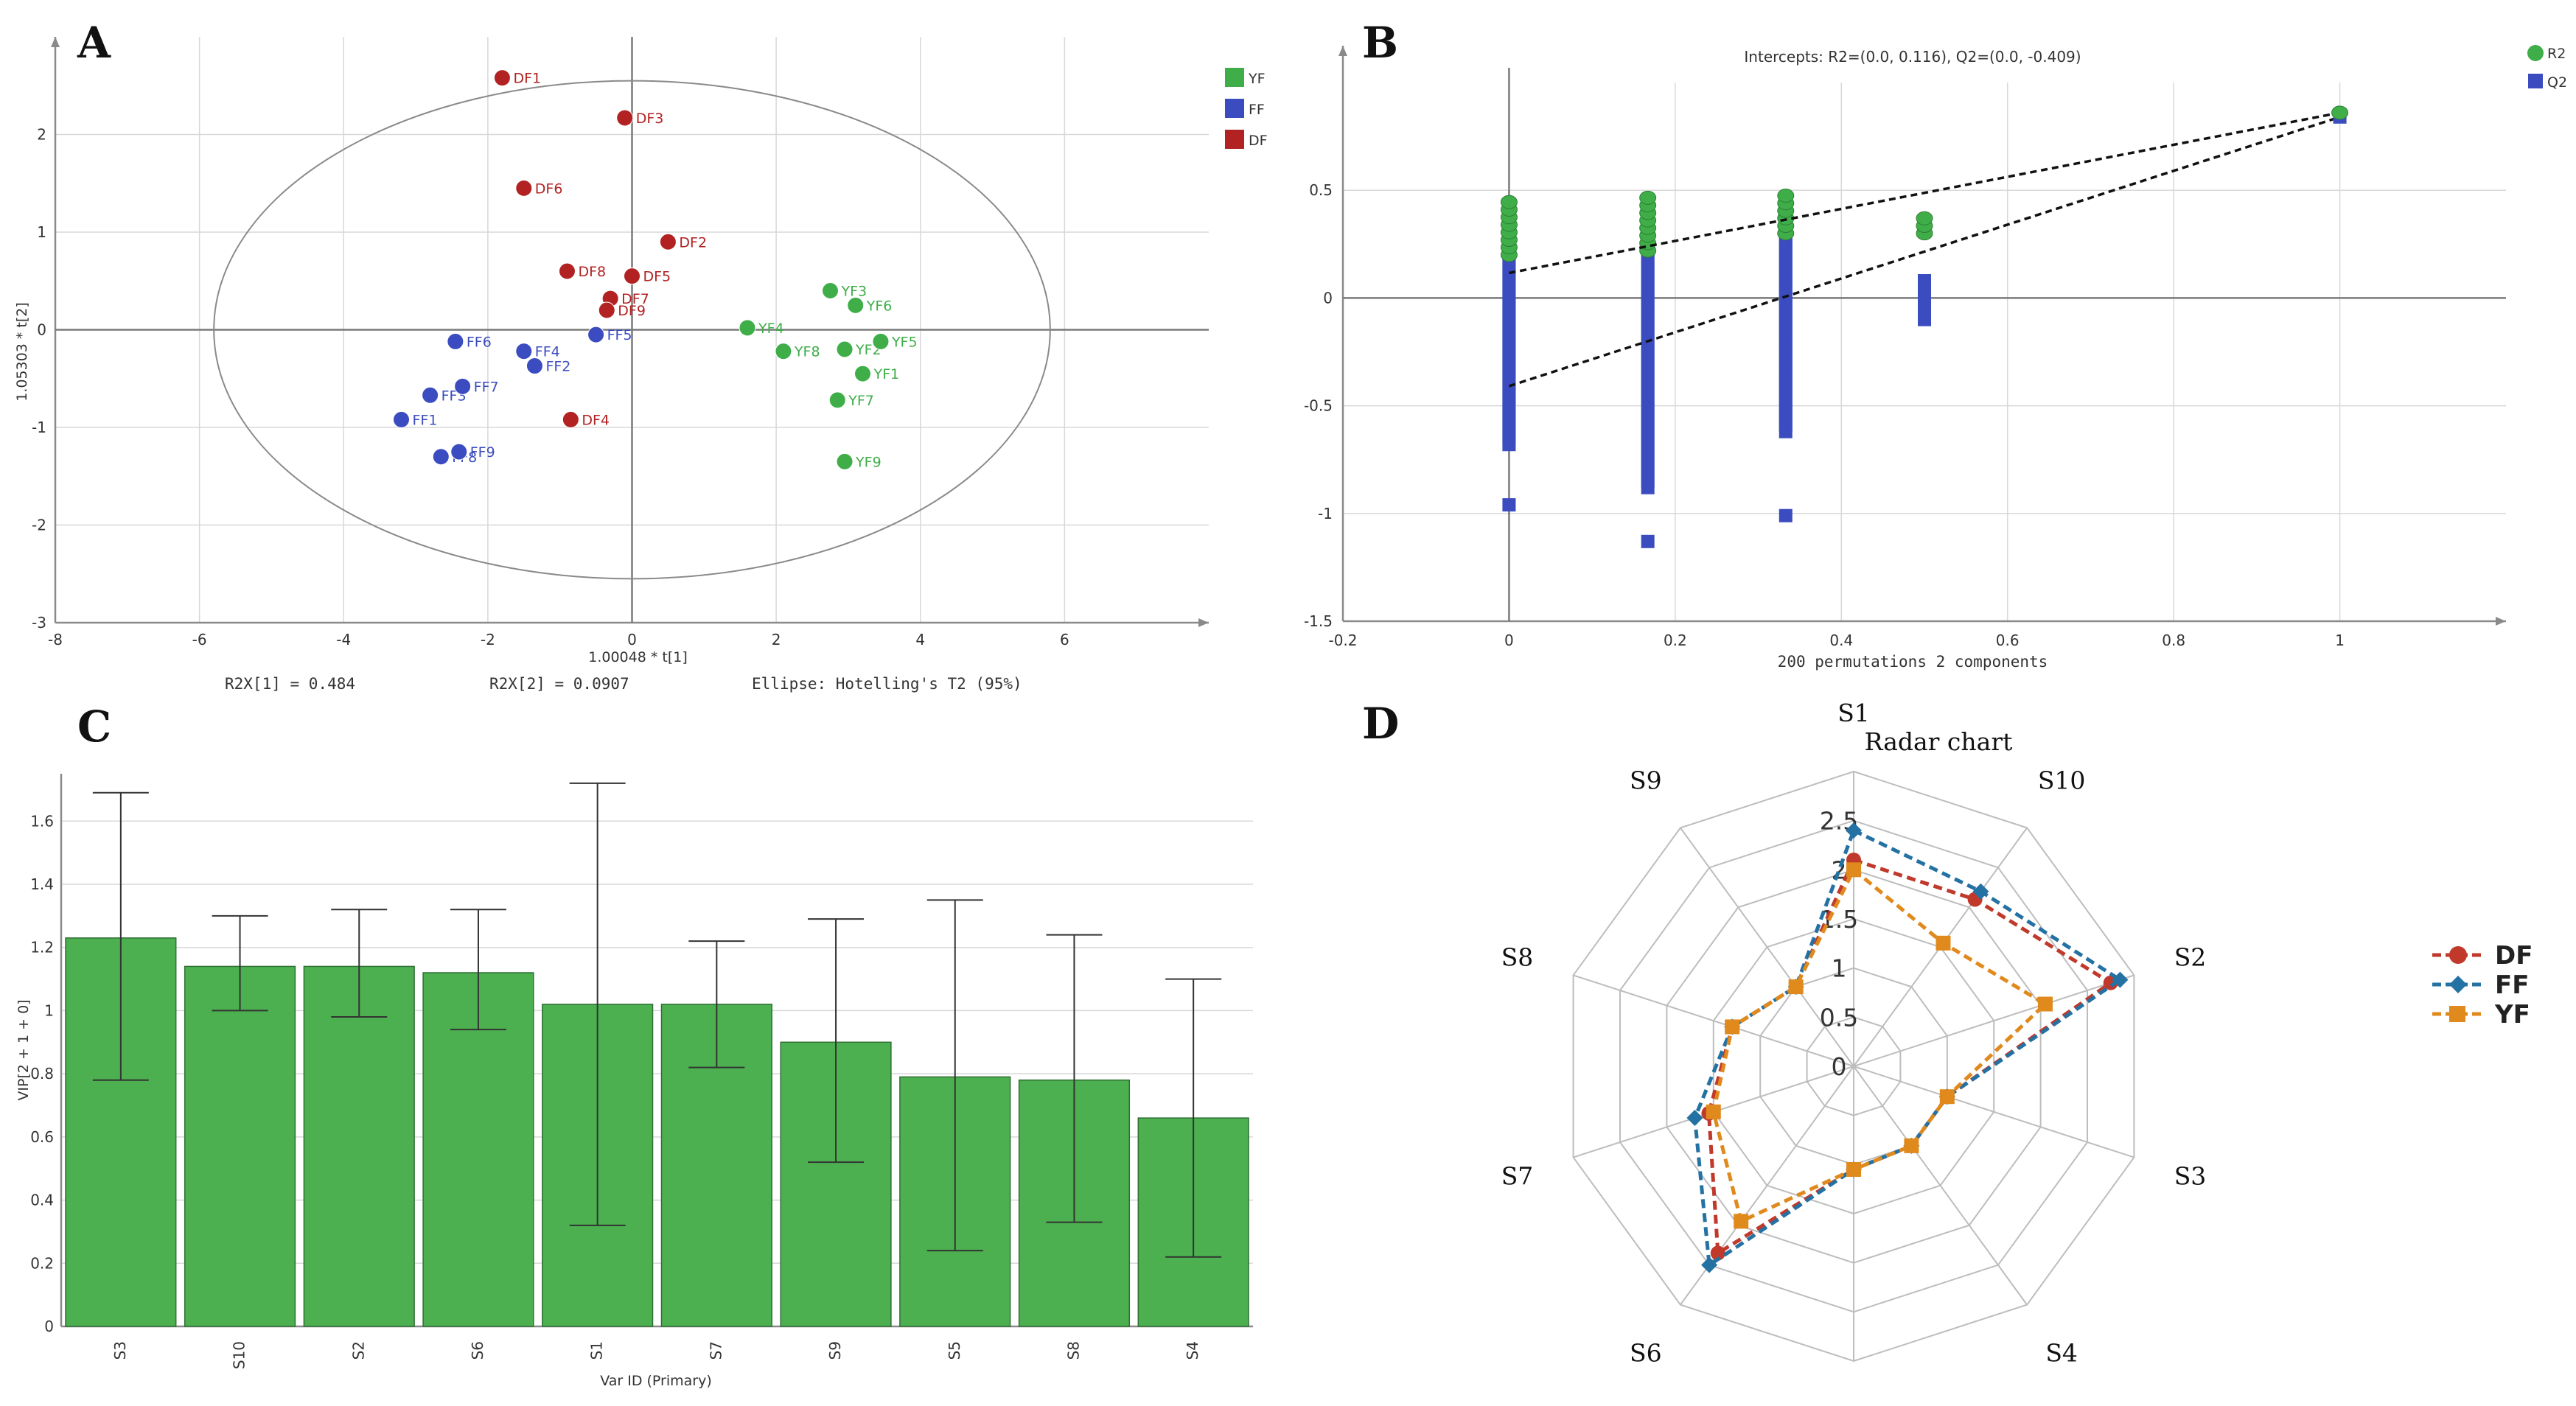 The image size is (2576, 1406). I want to click on x-tick-label: -4, so click(343, 639).